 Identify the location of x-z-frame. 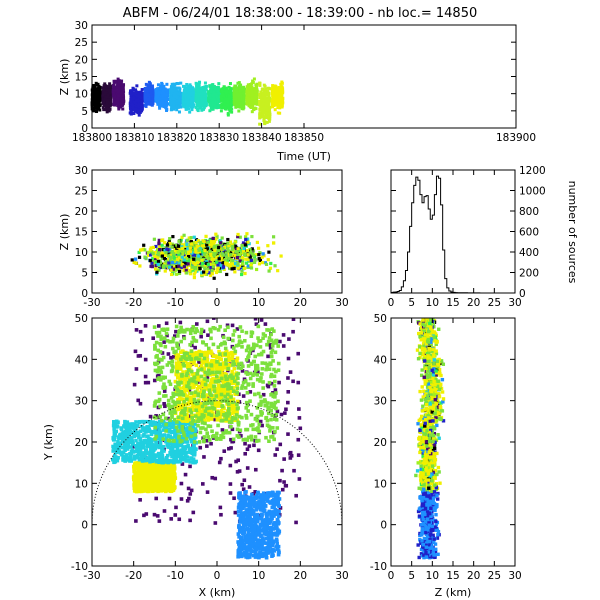
(217, 231).